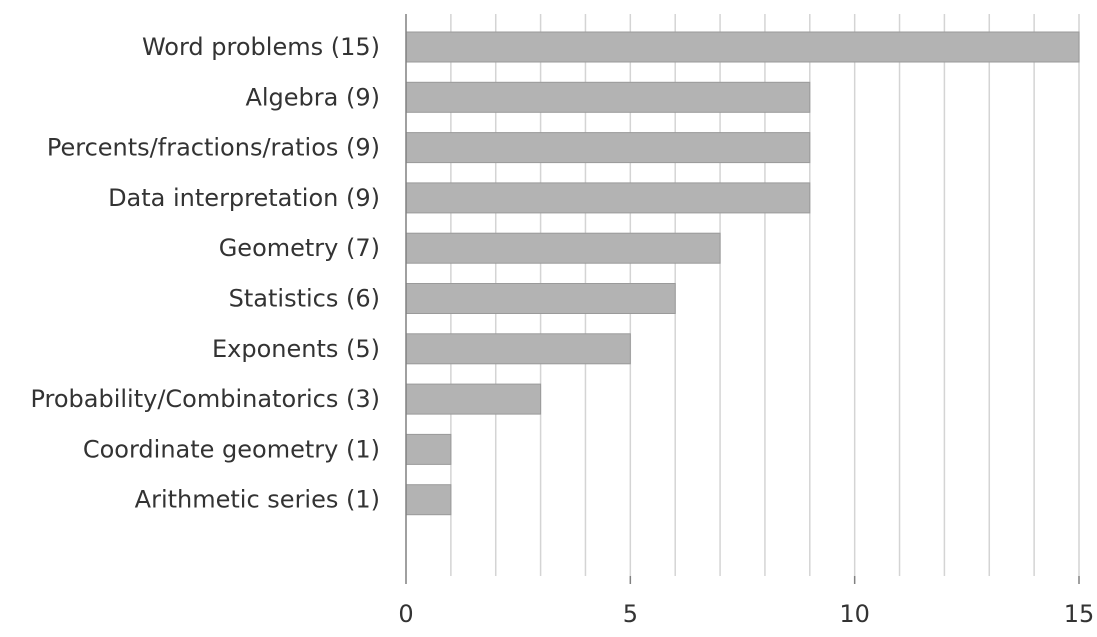  Describe the element at coordinates (854, 614) in the screenshot. I see `x-tick-label: 10` at that location.